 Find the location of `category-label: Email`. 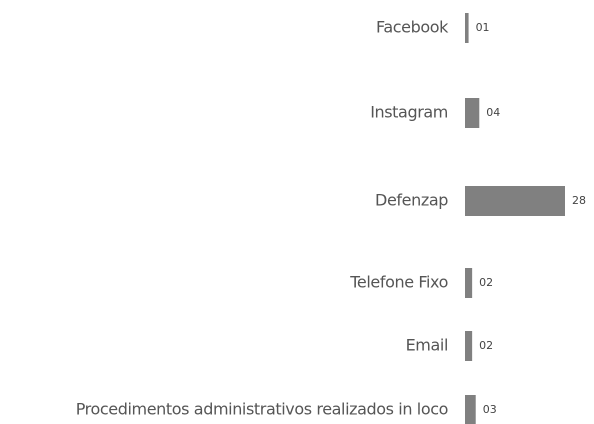

category-label: Email is located at coordinates (427, 345).